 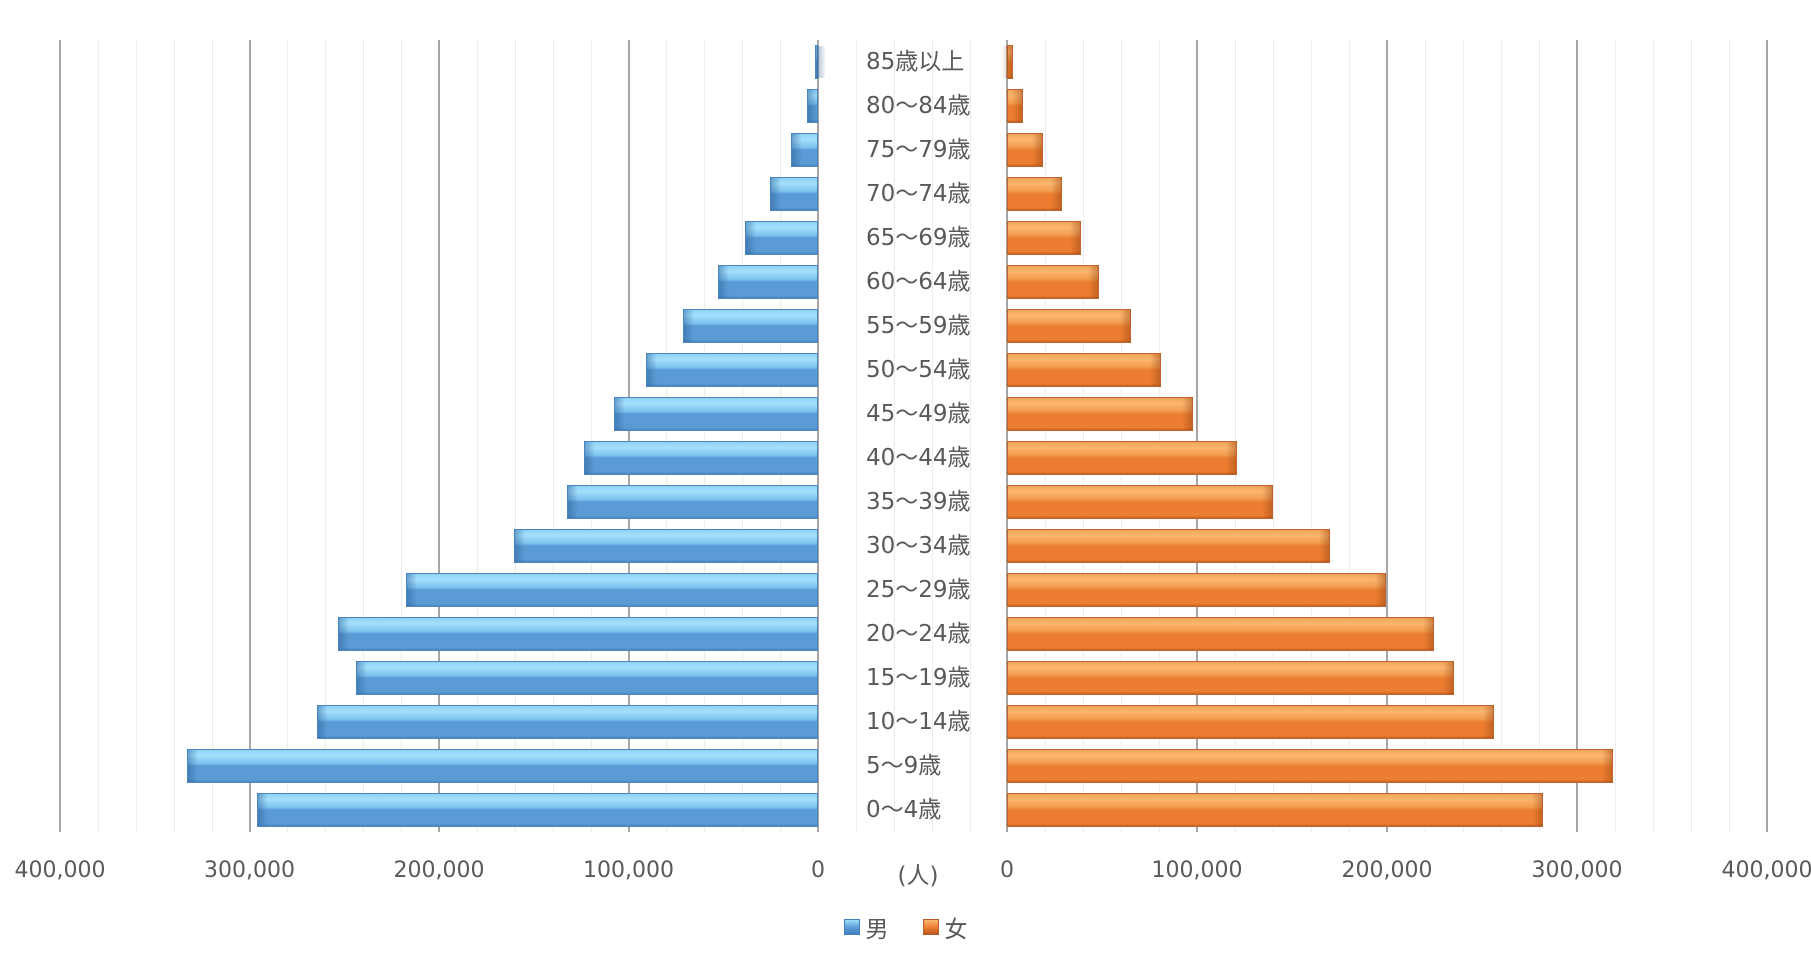 I want to click on legend-item-female: 女, so click(x=945, y=927).